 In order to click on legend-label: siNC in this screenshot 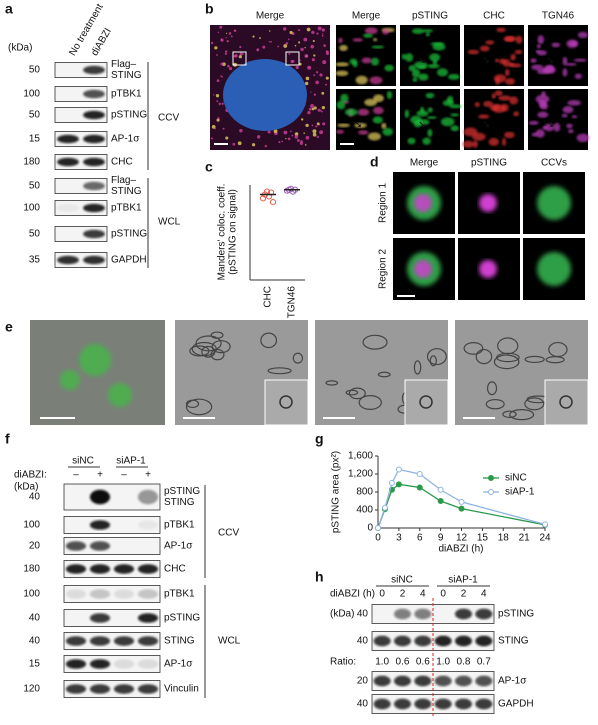, I will do `click(516, 478)`.